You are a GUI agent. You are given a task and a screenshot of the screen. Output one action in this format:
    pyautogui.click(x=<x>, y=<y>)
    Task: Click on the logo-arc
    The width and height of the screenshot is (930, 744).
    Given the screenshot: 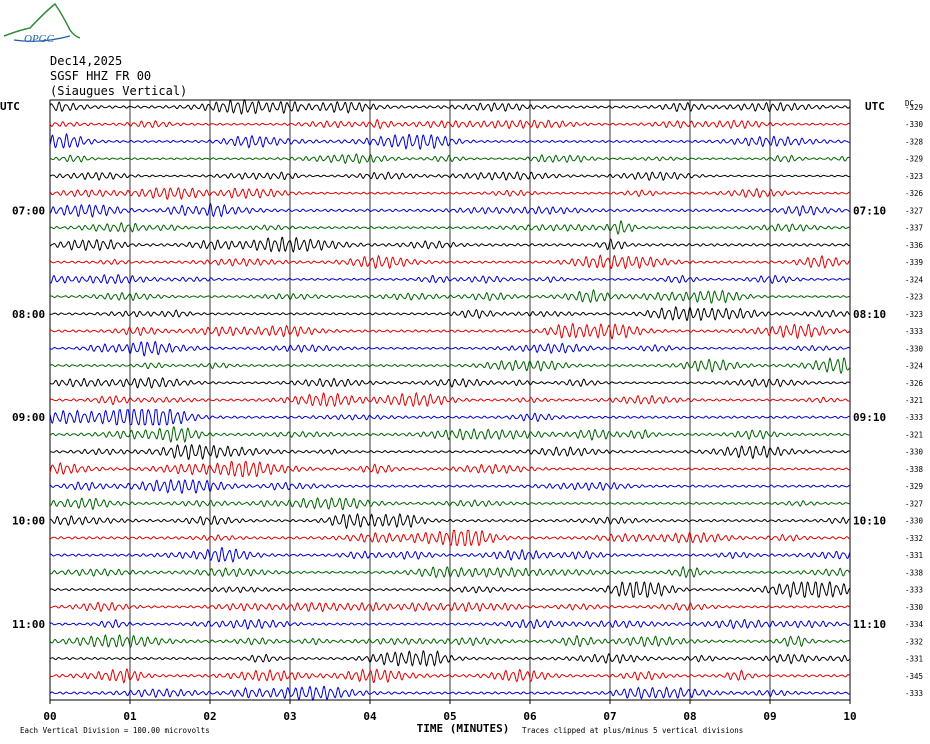 What is the action you would take?
    pyautogui.click(x=42, y=38)
    